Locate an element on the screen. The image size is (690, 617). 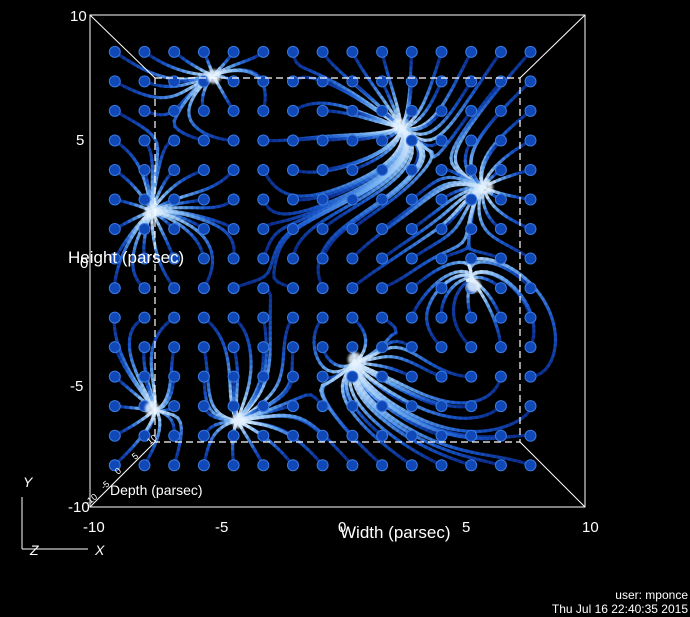
y-tick-label: -10 is located at coordinates (79, 507).